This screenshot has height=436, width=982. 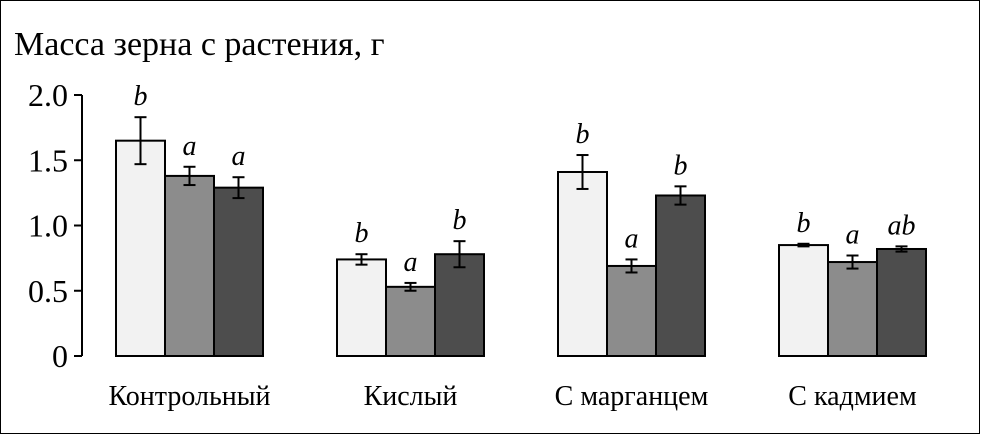 What do you see at coordinates (852, 396) in the screenshot?
I see `category-label: С кадмием` at bounding box center [852, 396].